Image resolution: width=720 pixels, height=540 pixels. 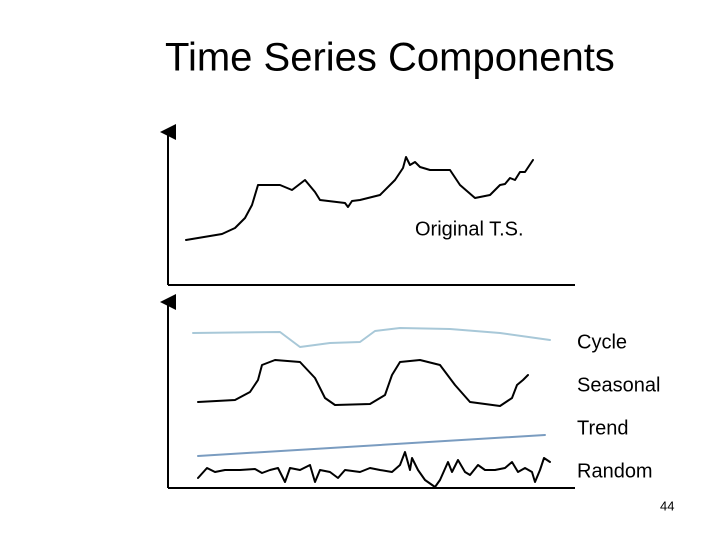 What do you see at coordinates (469, 229) in the screenshot?
I see `original-label: Original T.S.` at bounding box center [469, 229].